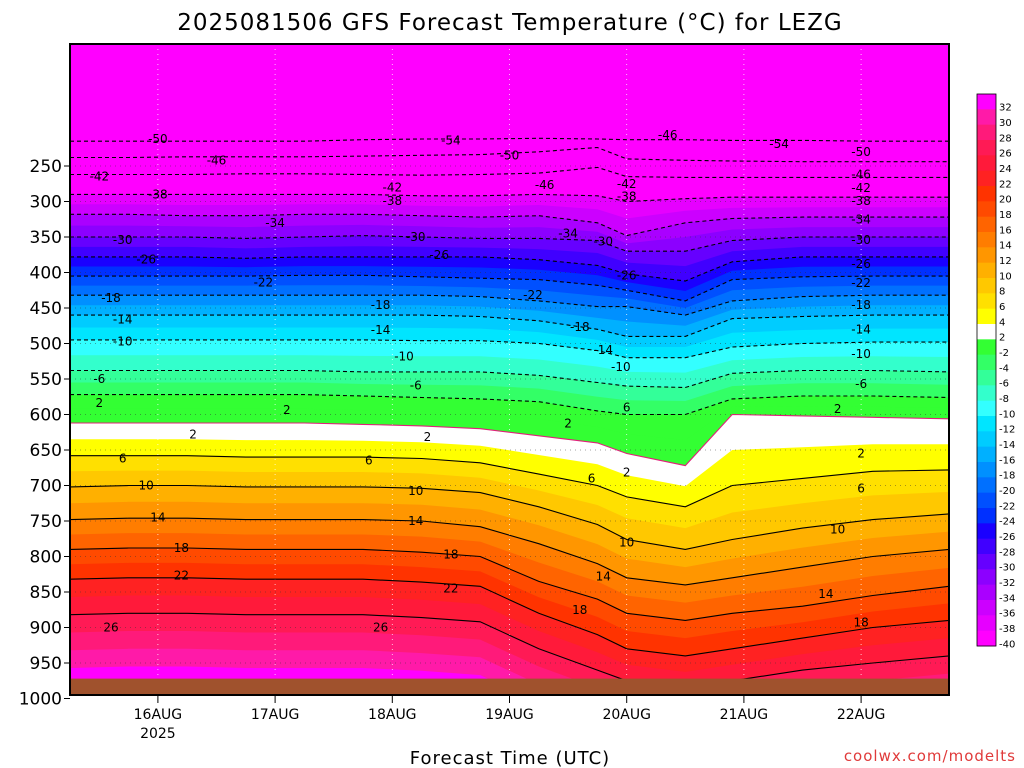 Image resolution: width=1024 pixels, height=768 pixels. What do you see at coordinates (123, 240) in the screenshot?
I see `contour-label: -30` at bounding box center [123, 240].